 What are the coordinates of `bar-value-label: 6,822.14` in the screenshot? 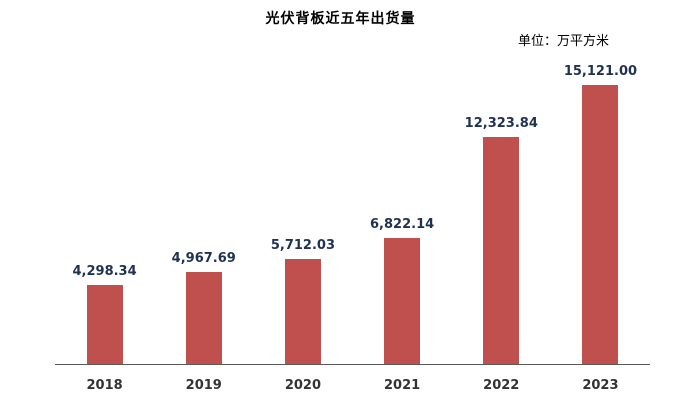 It's located at (402, 224).